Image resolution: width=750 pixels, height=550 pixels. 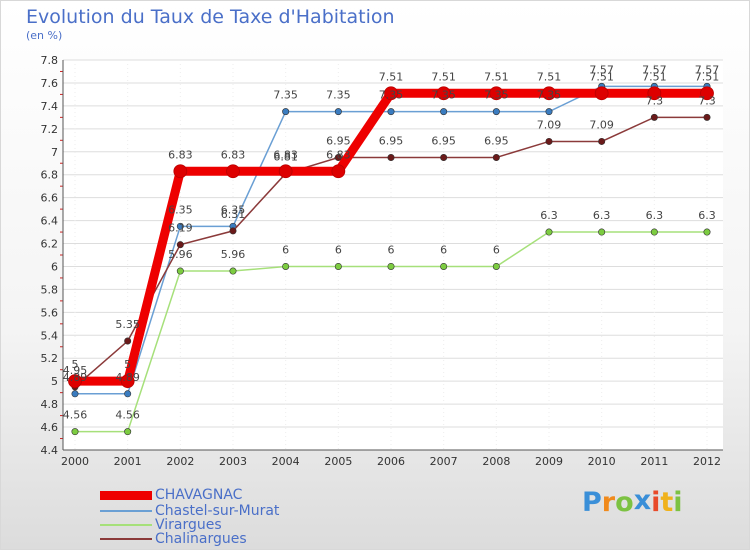 I want to click on y-tick-label: 5.4, so click(x=50, y=335).